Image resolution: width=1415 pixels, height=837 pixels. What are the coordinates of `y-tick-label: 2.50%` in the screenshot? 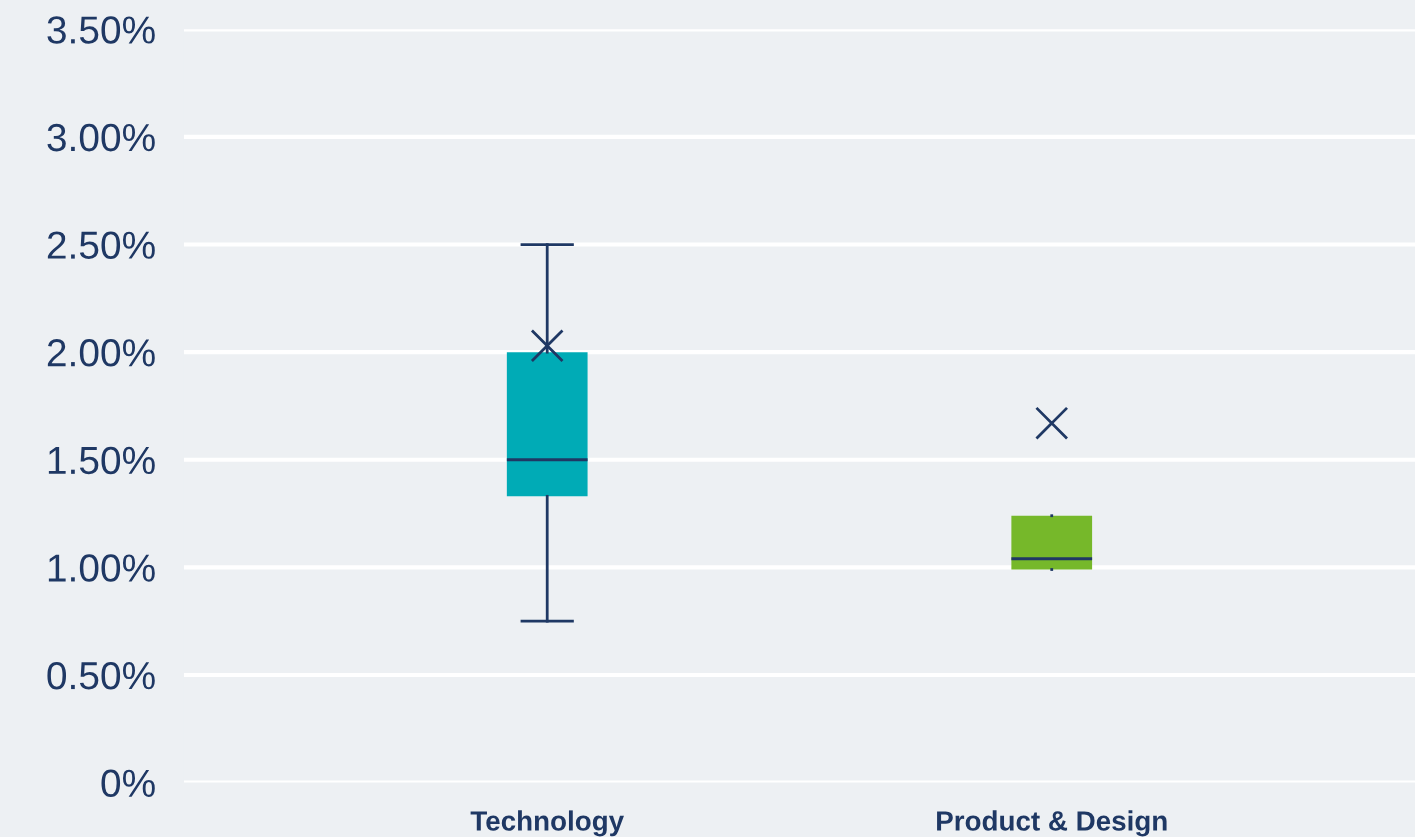 It's located at (101, 245).